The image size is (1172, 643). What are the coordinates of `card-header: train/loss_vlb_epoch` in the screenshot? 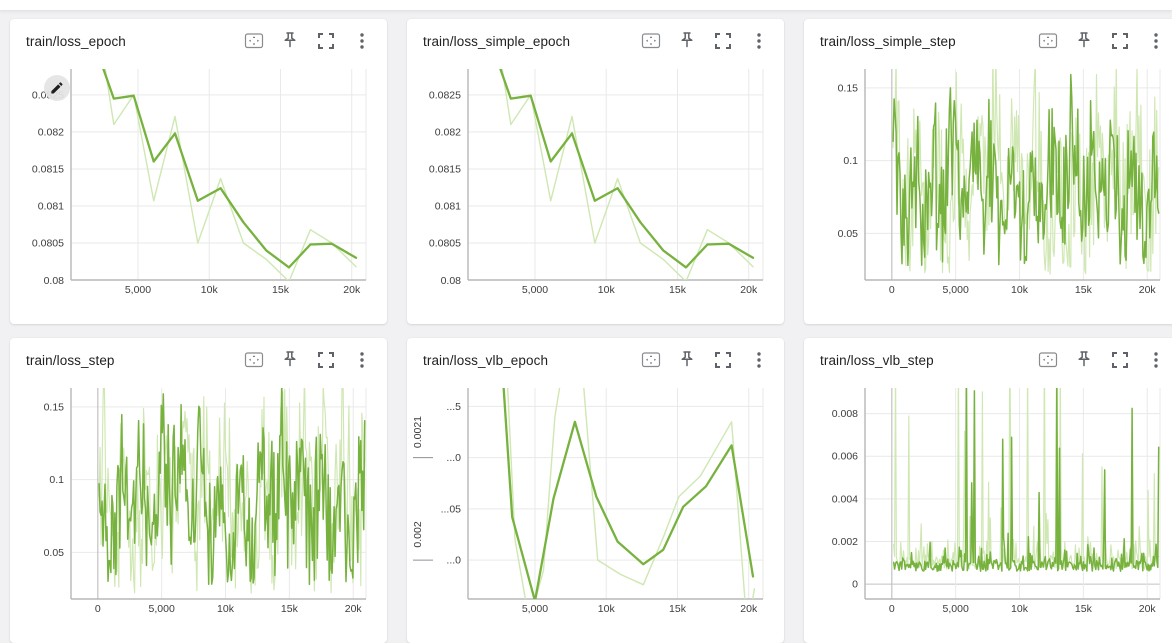 It's located at (595, 358).